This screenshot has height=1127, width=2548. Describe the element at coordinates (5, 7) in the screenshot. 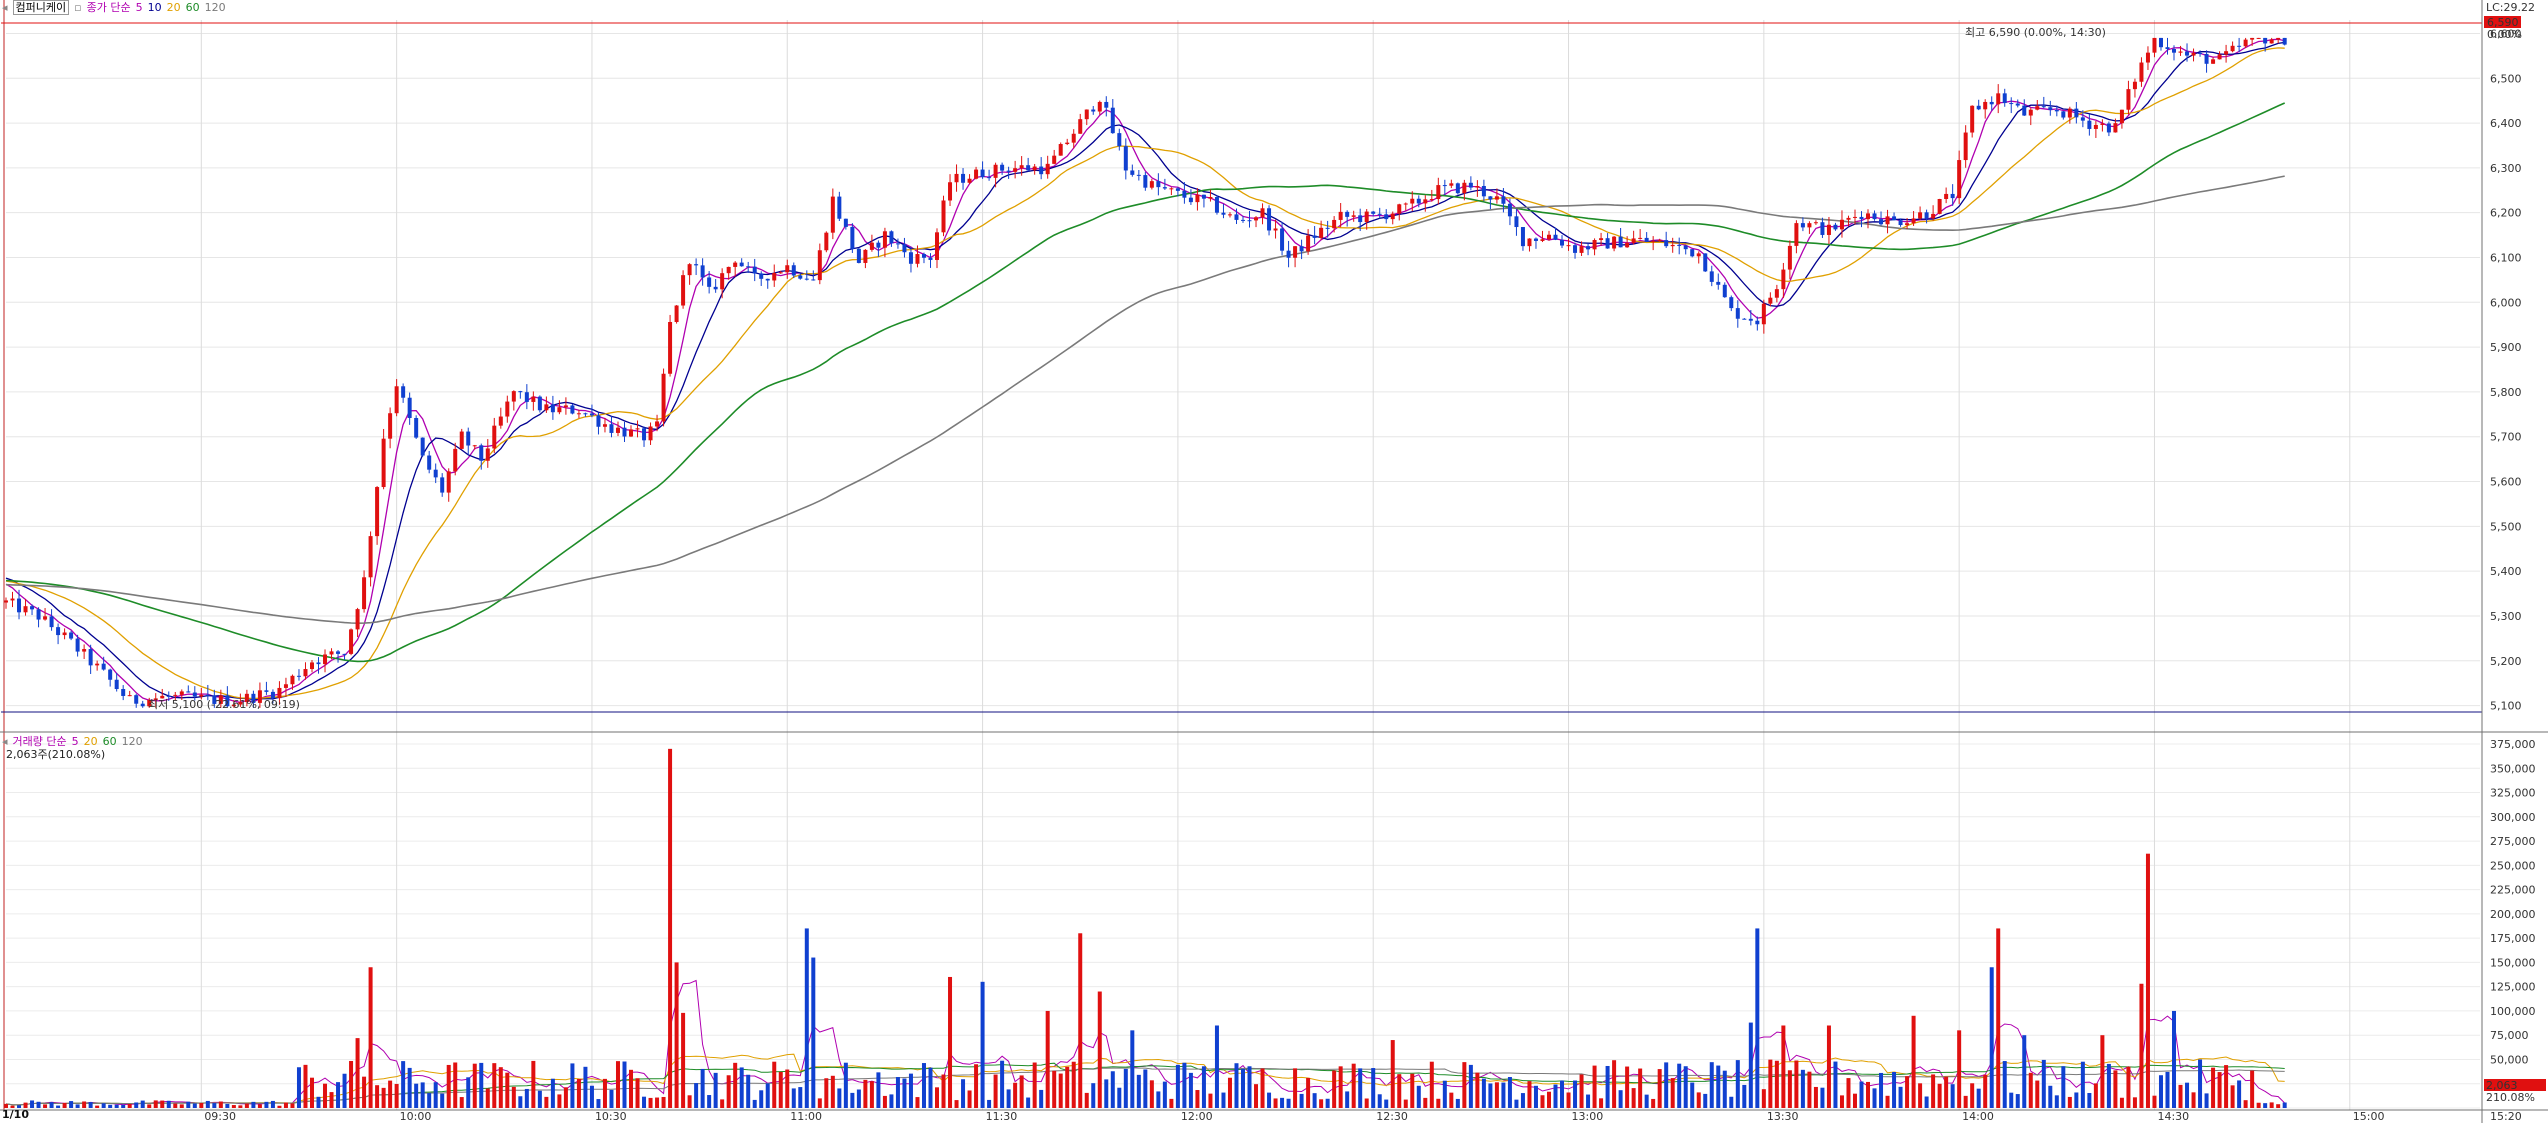

I see `collapse-icon: ◂` at that location.